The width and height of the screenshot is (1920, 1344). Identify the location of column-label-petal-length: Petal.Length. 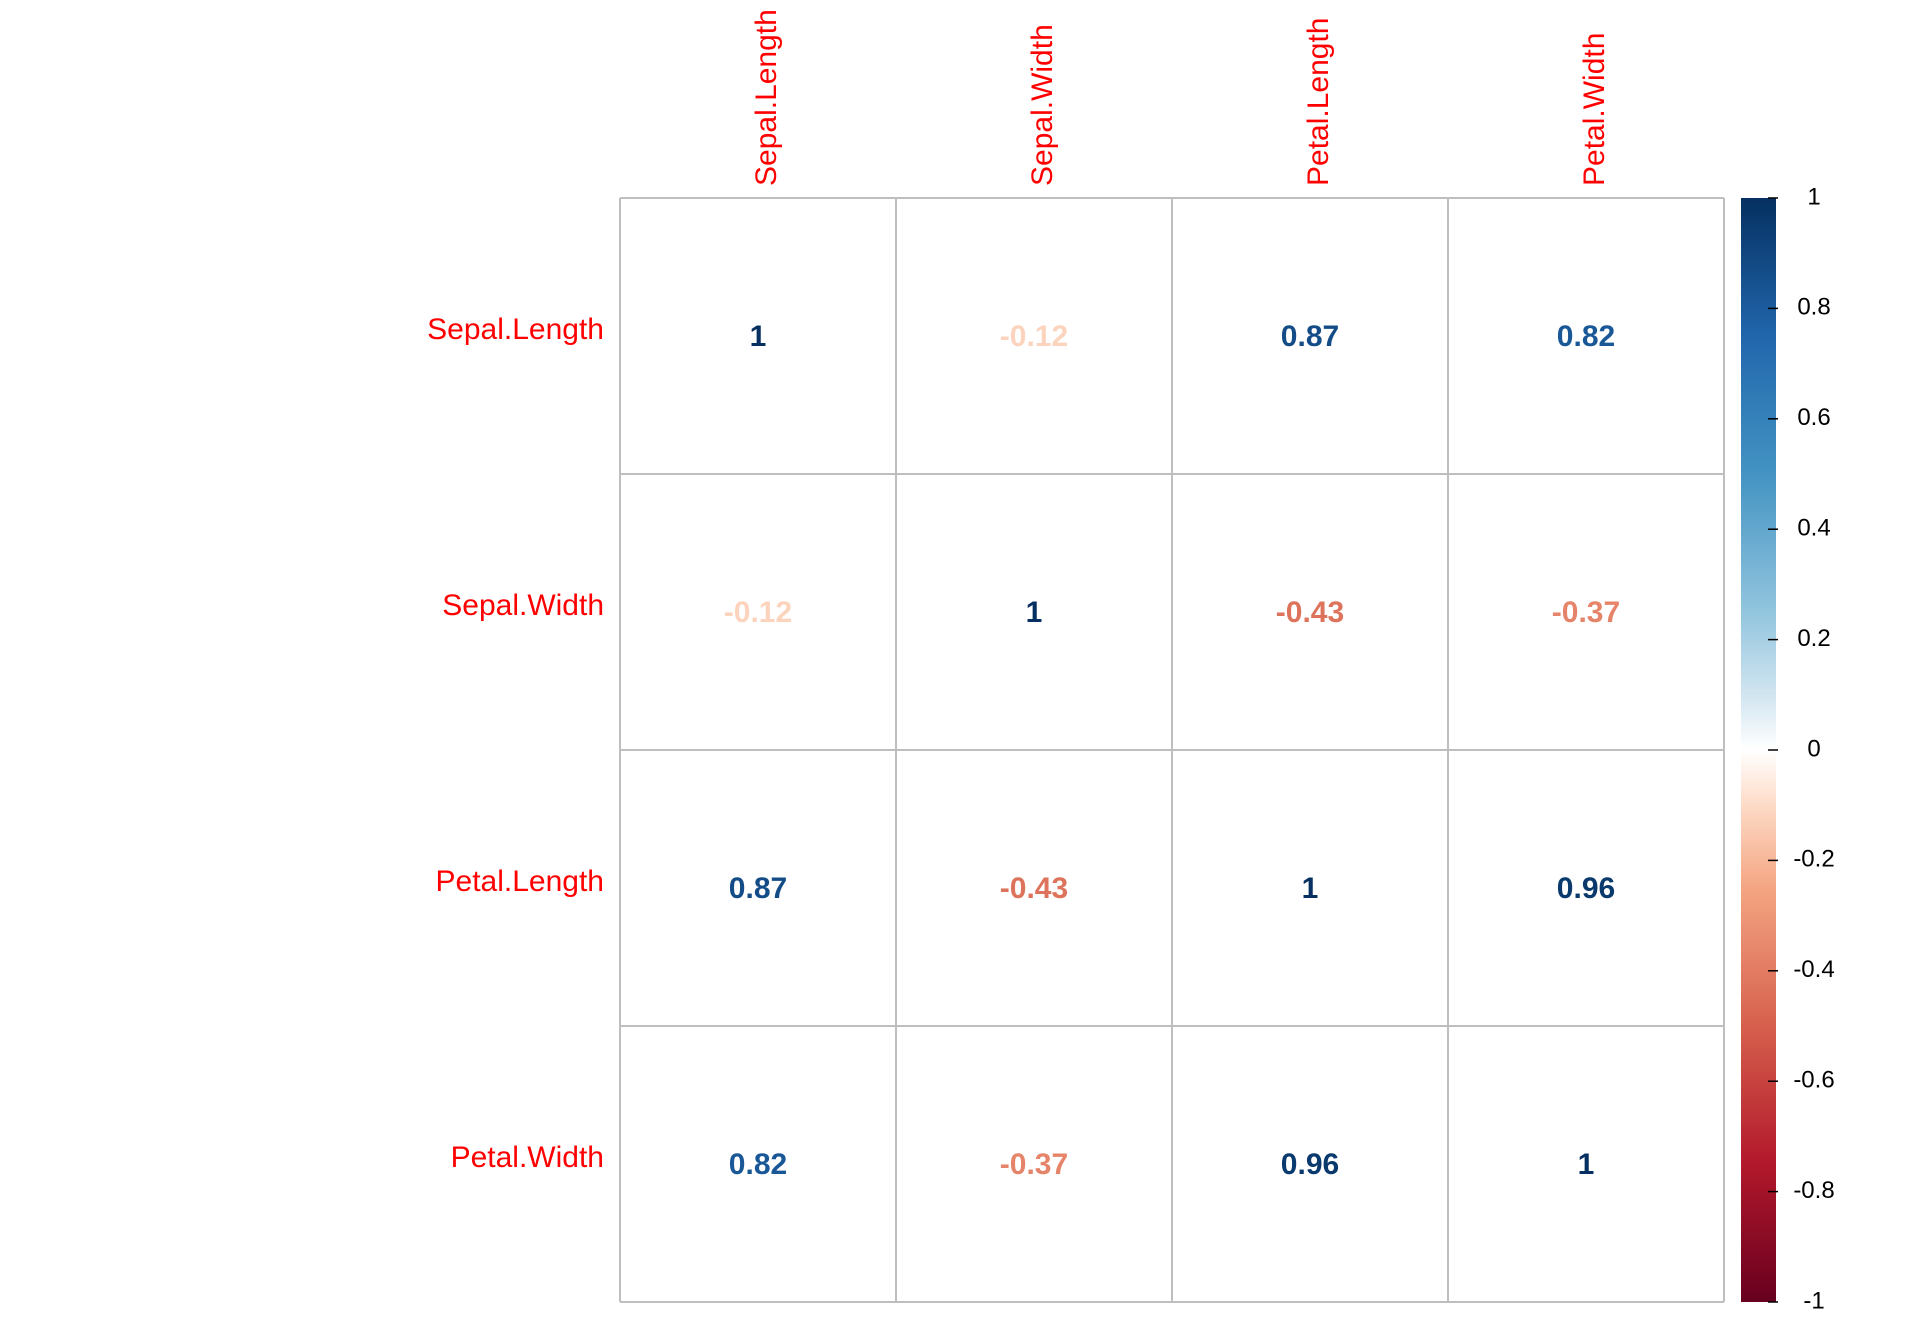
(1318, 102).